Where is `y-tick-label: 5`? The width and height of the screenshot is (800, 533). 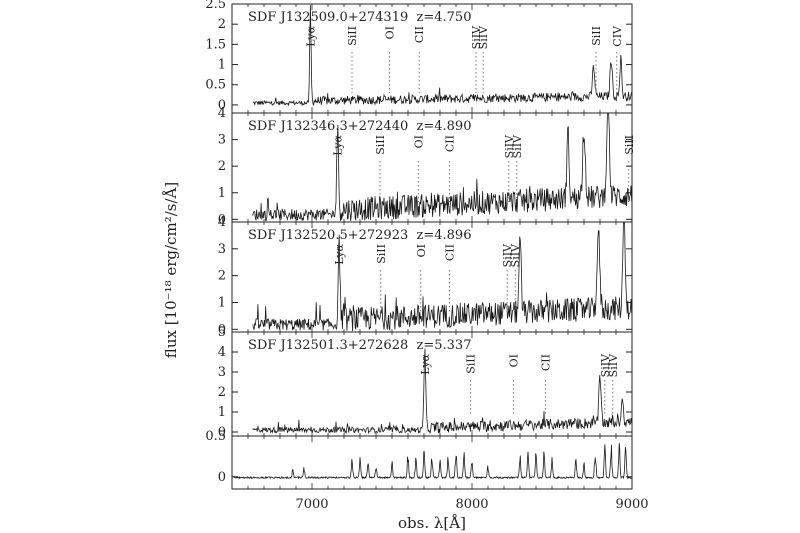
y-tick-label: 5 is located at coordinates (222, 332).